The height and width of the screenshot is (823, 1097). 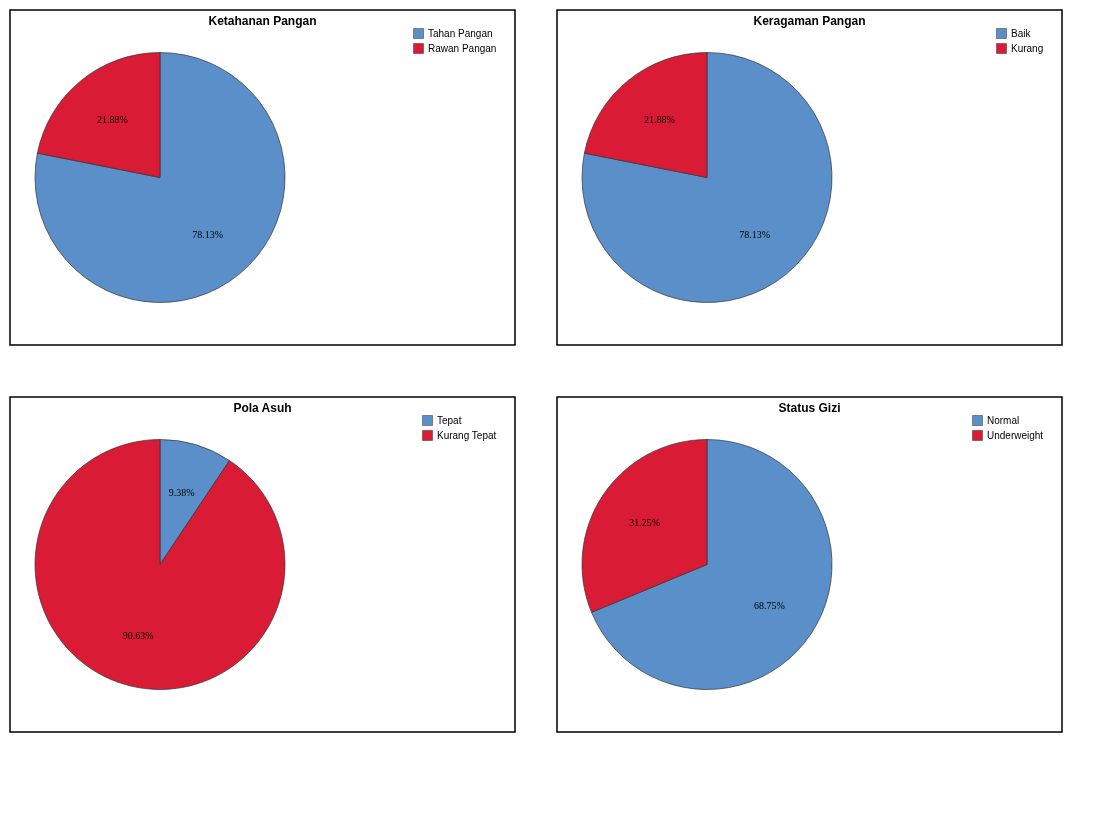 I want to click on legend-label: Tepat, so click(x=449, y=420).